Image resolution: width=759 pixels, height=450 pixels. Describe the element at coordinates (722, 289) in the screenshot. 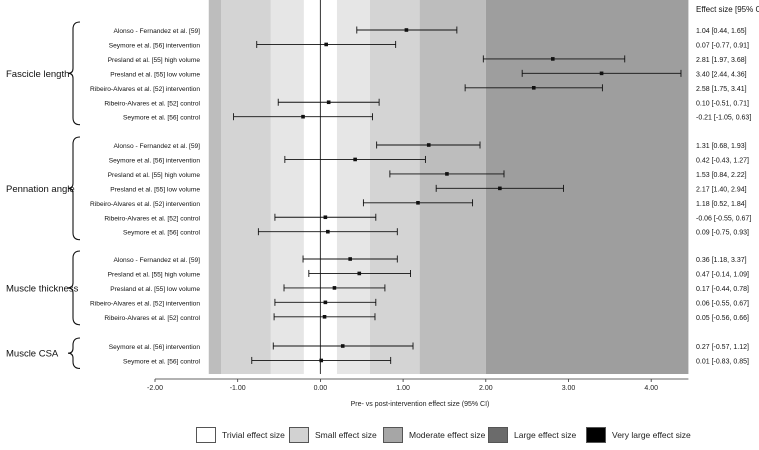

I see `effect-size-value: 0.17 [-0.44, 0.78]` at that location.